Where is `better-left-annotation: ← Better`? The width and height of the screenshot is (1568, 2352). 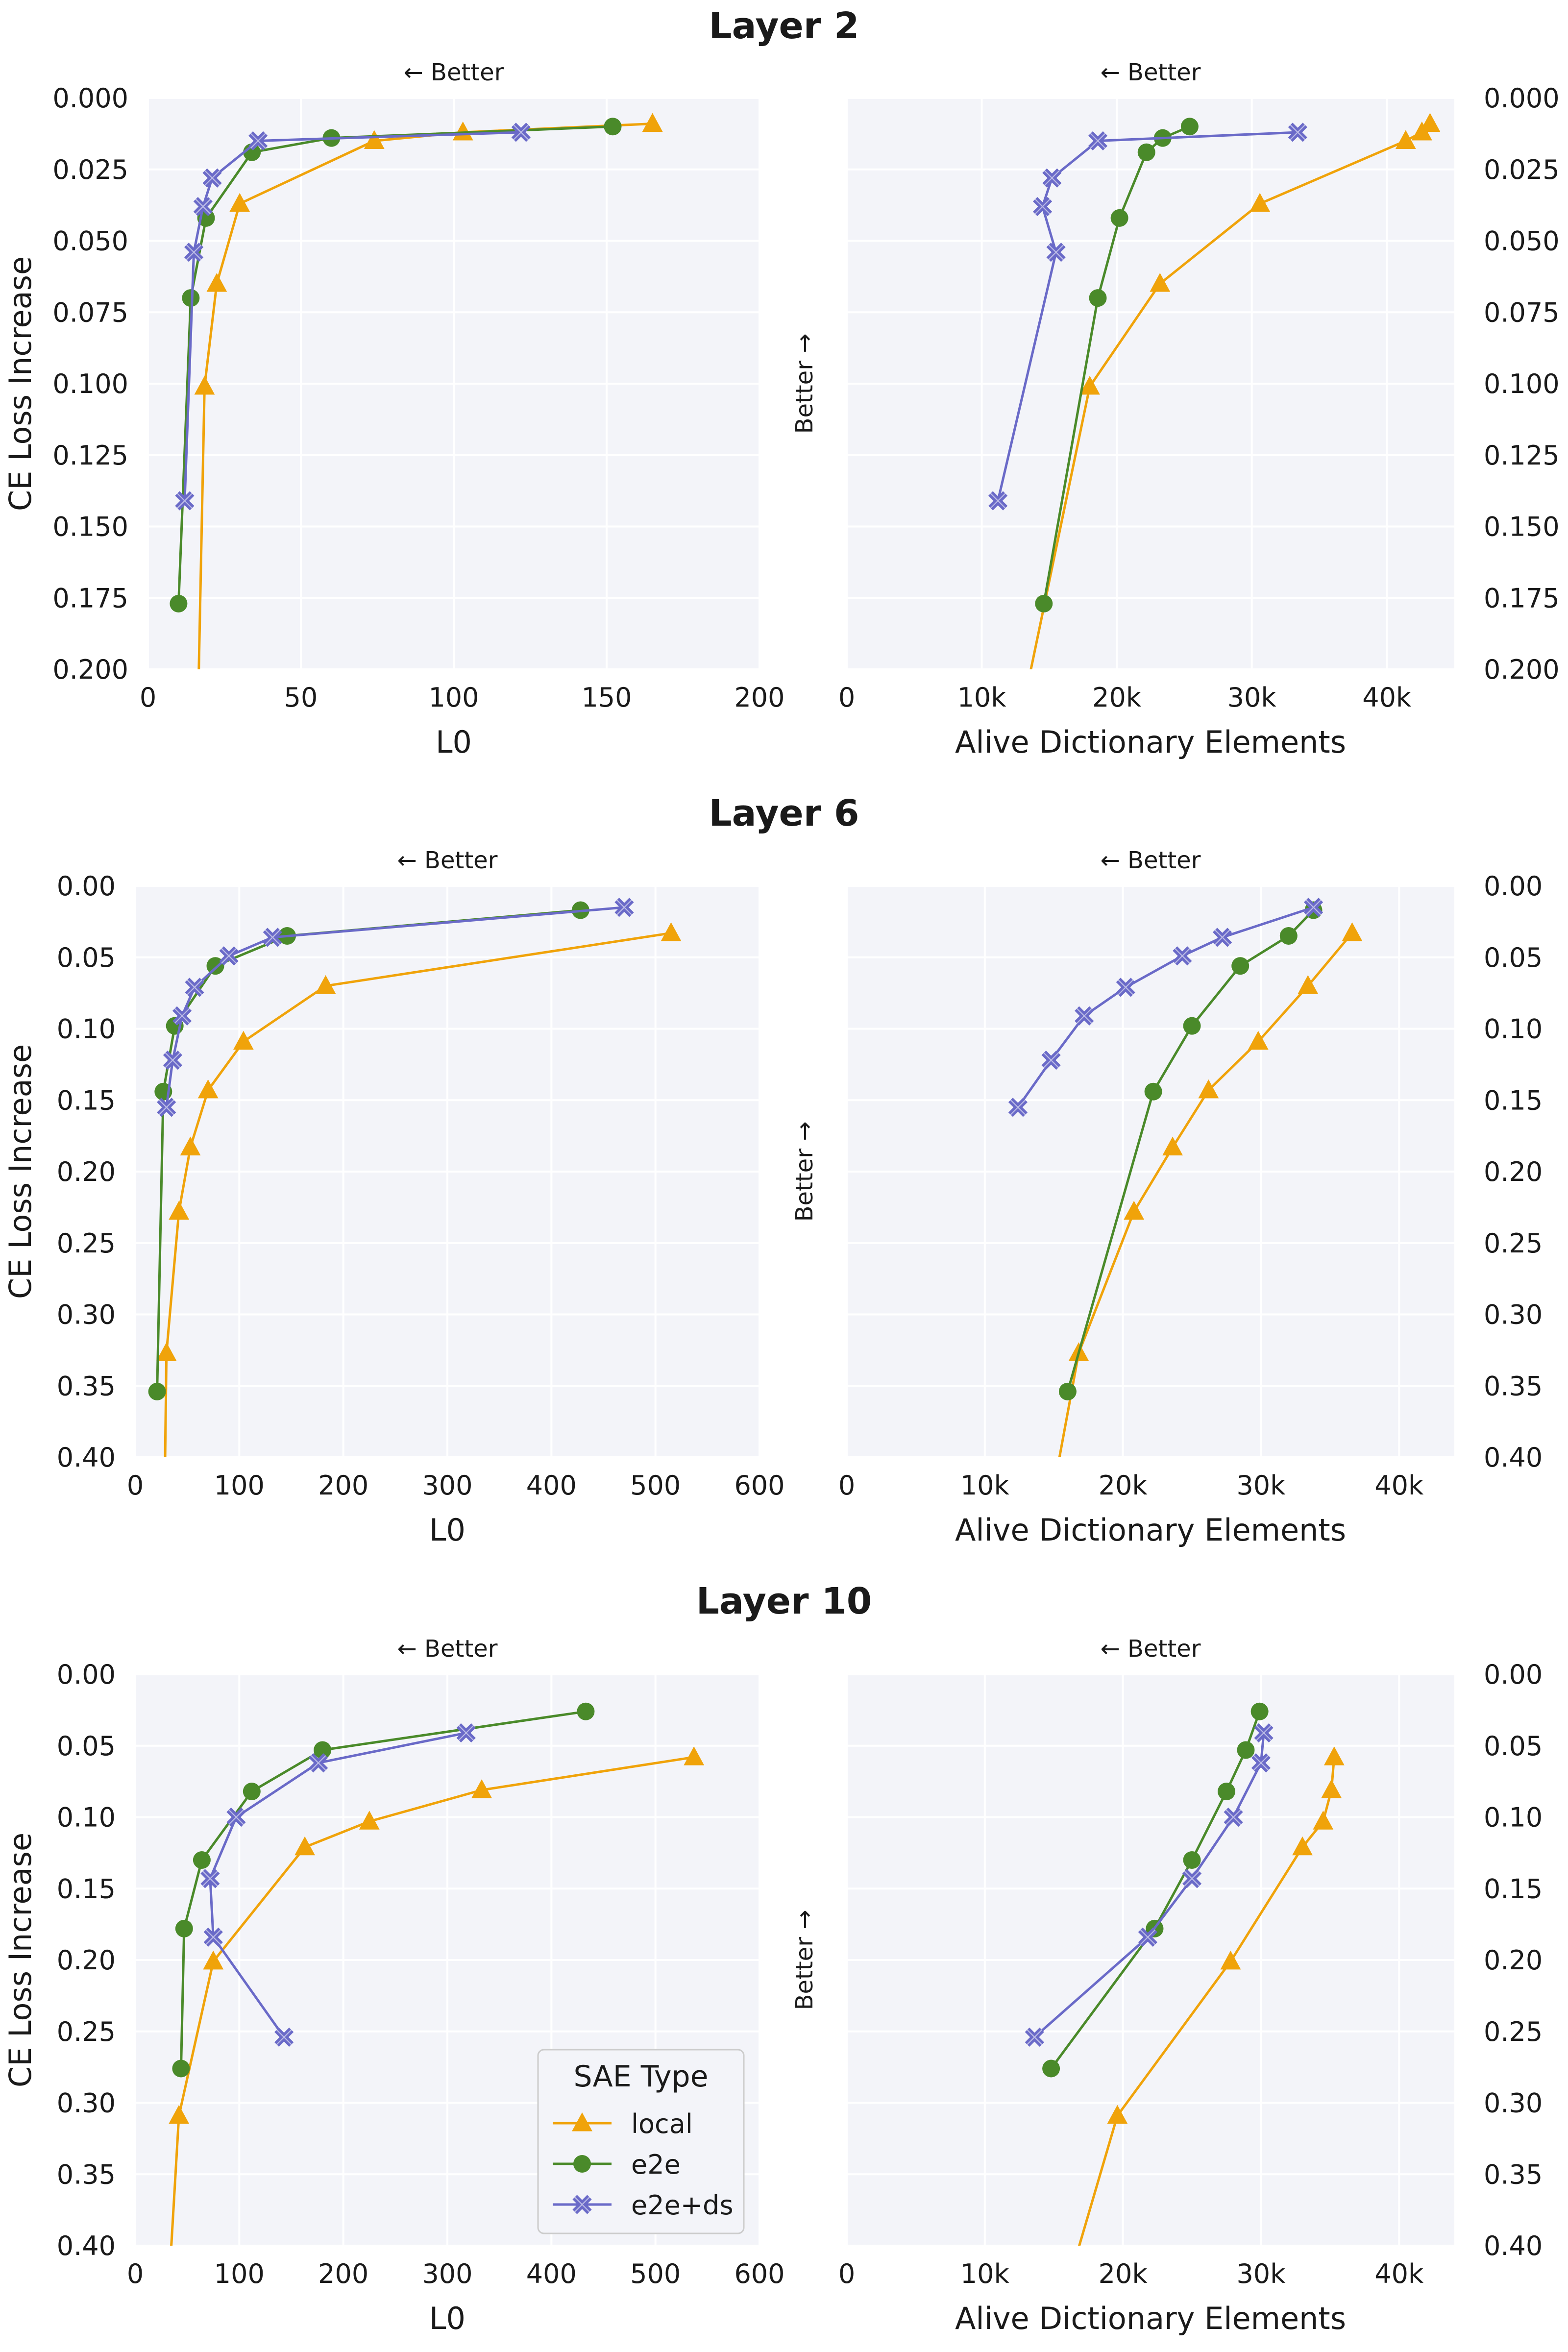
better-left-annotation: ← Better is located at coordinates (454, 72).